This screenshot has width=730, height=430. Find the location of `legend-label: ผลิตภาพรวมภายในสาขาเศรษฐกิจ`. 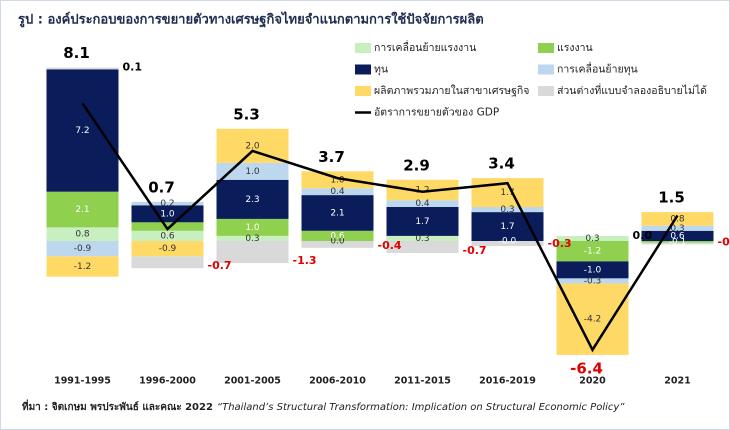

legend-label: ผลิตภาพรวมภายในสาขาเศรษฐกิจ is located at coordinates (451, 90).